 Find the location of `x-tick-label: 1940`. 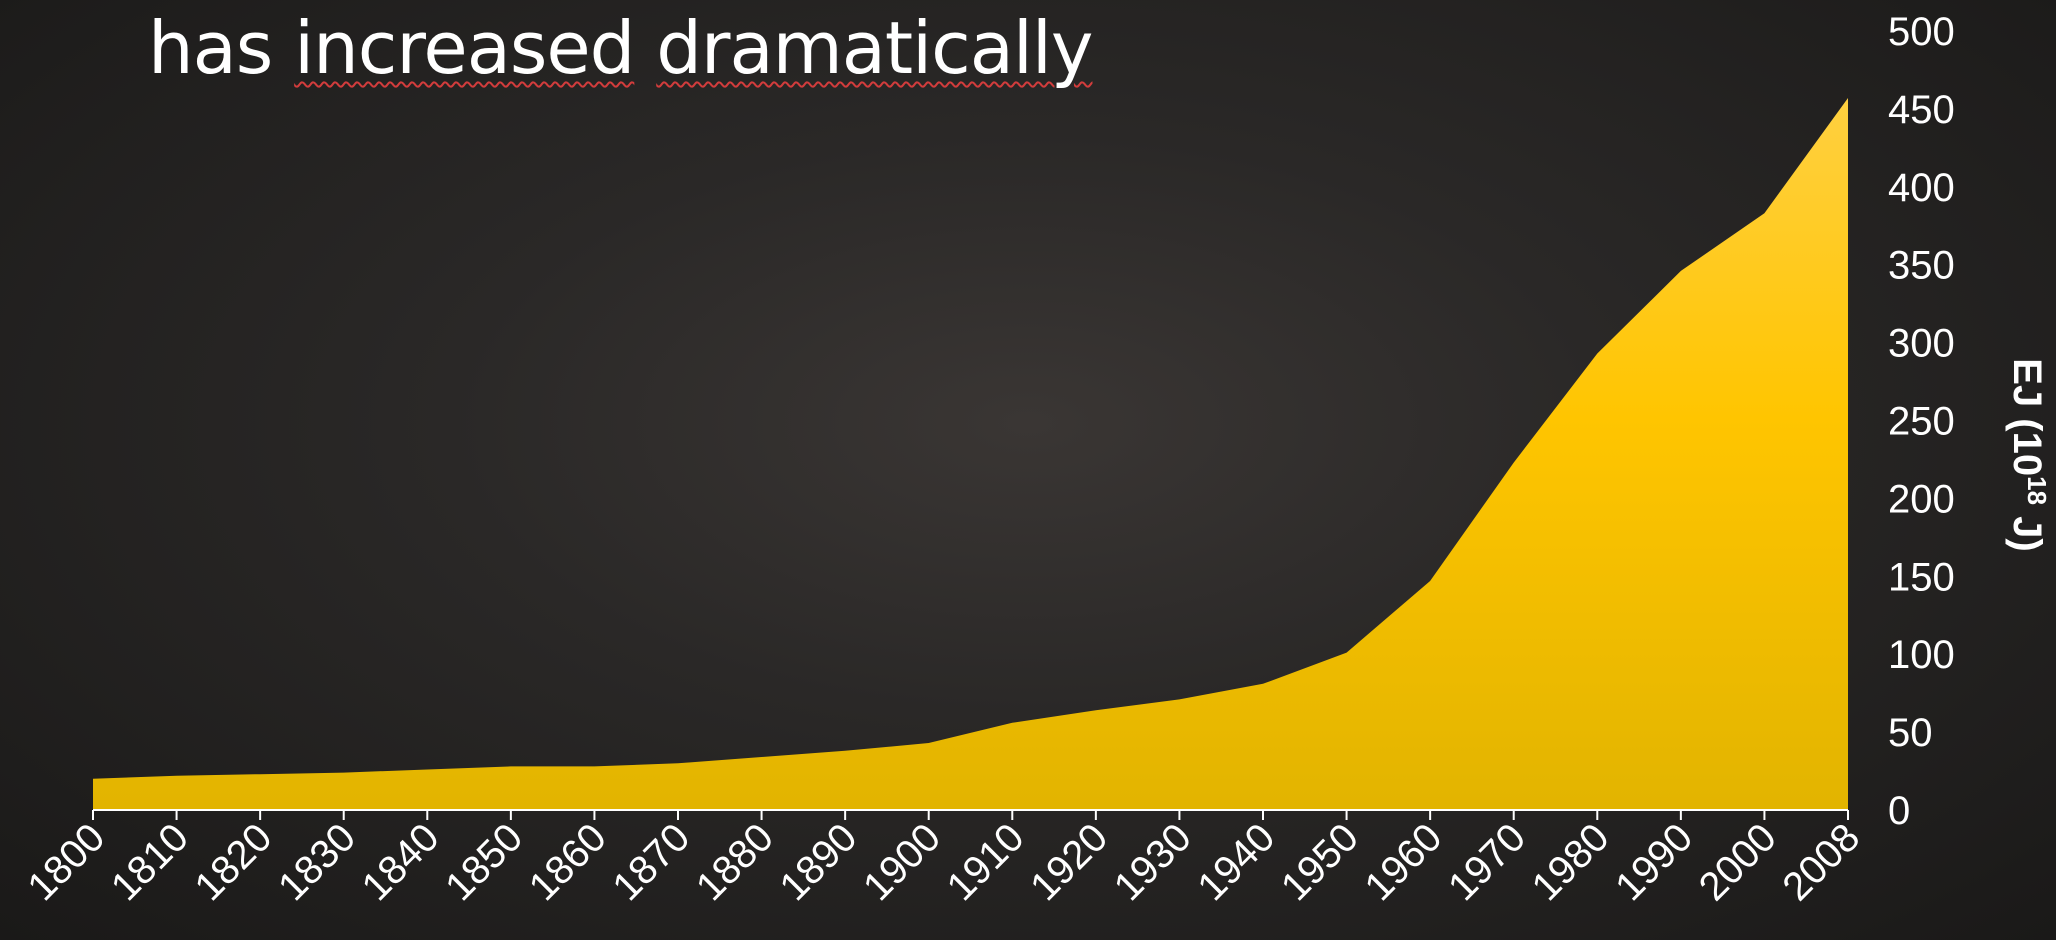

x-tick-label: 1940 is located at coordinates (1236, 862).